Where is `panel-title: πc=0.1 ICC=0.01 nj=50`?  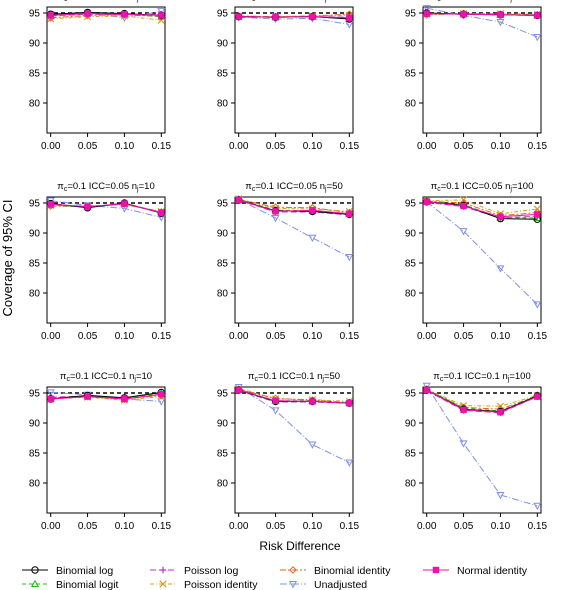 panel-title: πc=0.1 ICC=0.01 nj=50 is located at coordinates (293, 1).